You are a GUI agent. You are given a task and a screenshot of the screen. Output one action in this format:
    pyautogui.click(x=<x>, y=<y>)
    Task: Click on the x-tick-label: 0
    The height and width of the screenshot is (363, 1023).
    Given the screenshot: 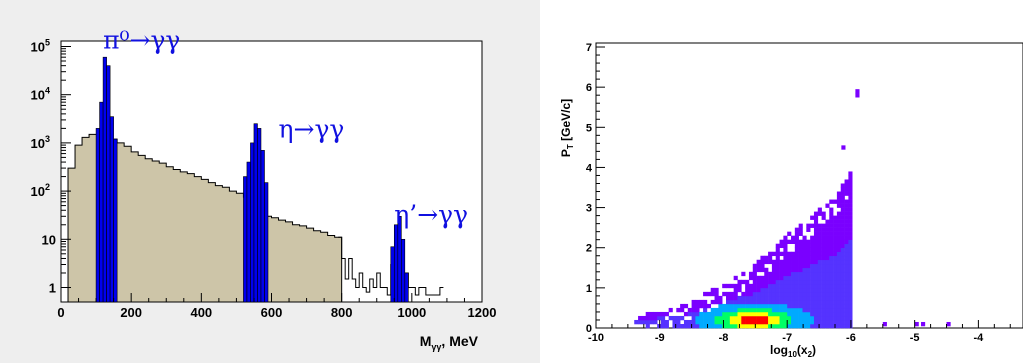 What is the action you would take?
    pyautogui.click(x=60, y=312)
    